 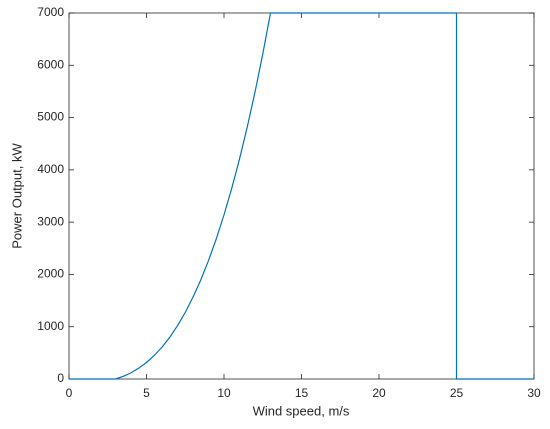 I want to click on x-tick-label: 15, so click(x=302, y=393).